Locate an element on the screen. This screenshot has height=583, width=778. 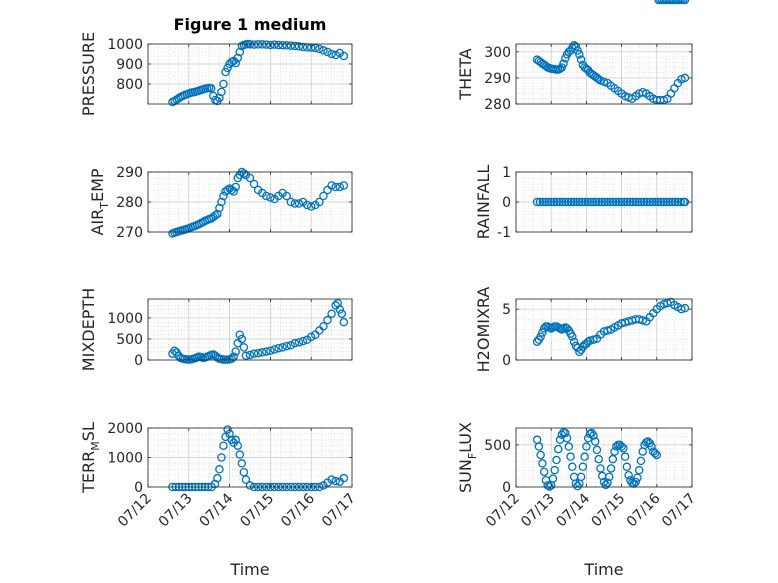
x-tick-label: 07/15 is located at coordinates (609, 511).